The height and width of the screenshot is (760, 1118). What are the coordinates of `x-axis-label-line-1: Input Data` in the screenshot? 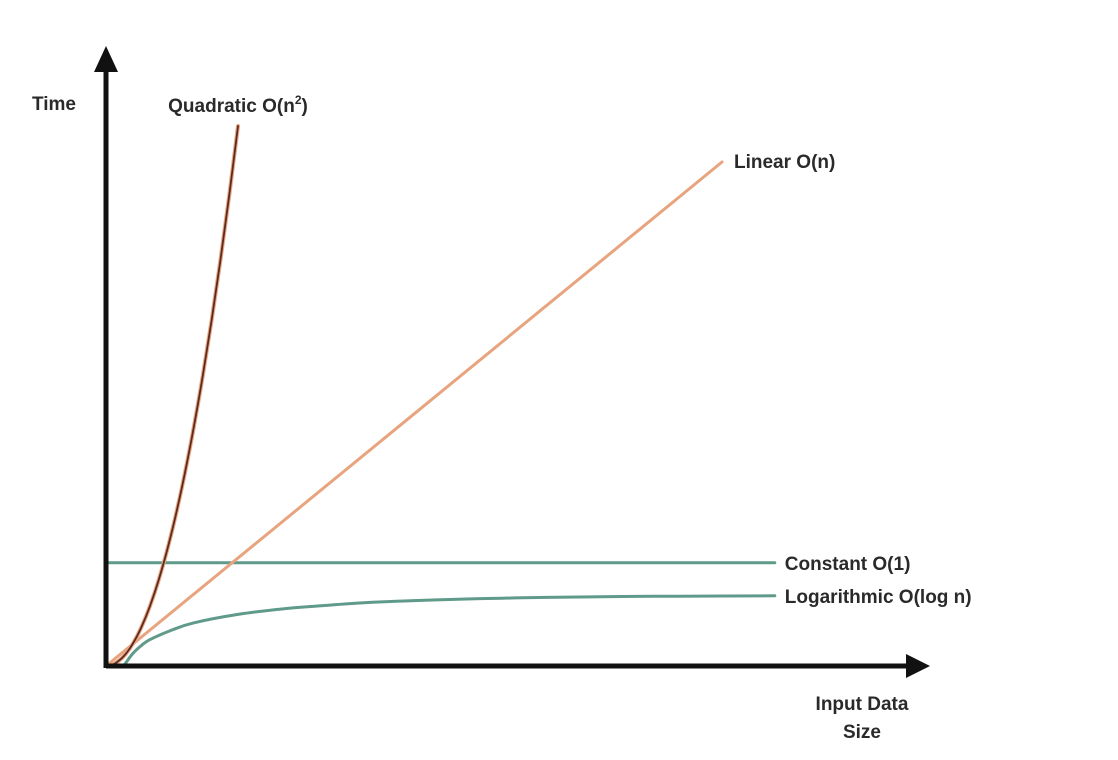 It's located at (862, 704).